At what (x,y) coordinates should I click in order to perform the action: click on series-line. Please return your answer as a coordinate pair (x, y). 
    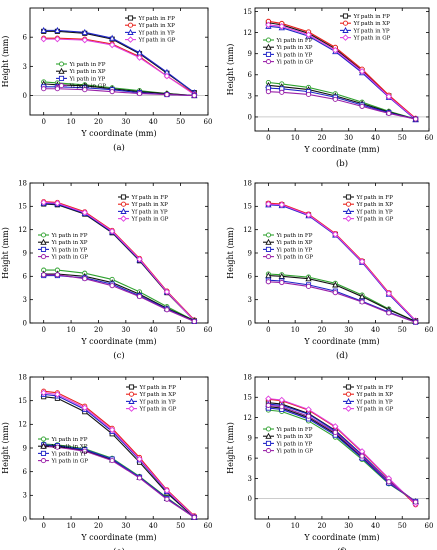
    Looking at the image, I should click on (119, 261).